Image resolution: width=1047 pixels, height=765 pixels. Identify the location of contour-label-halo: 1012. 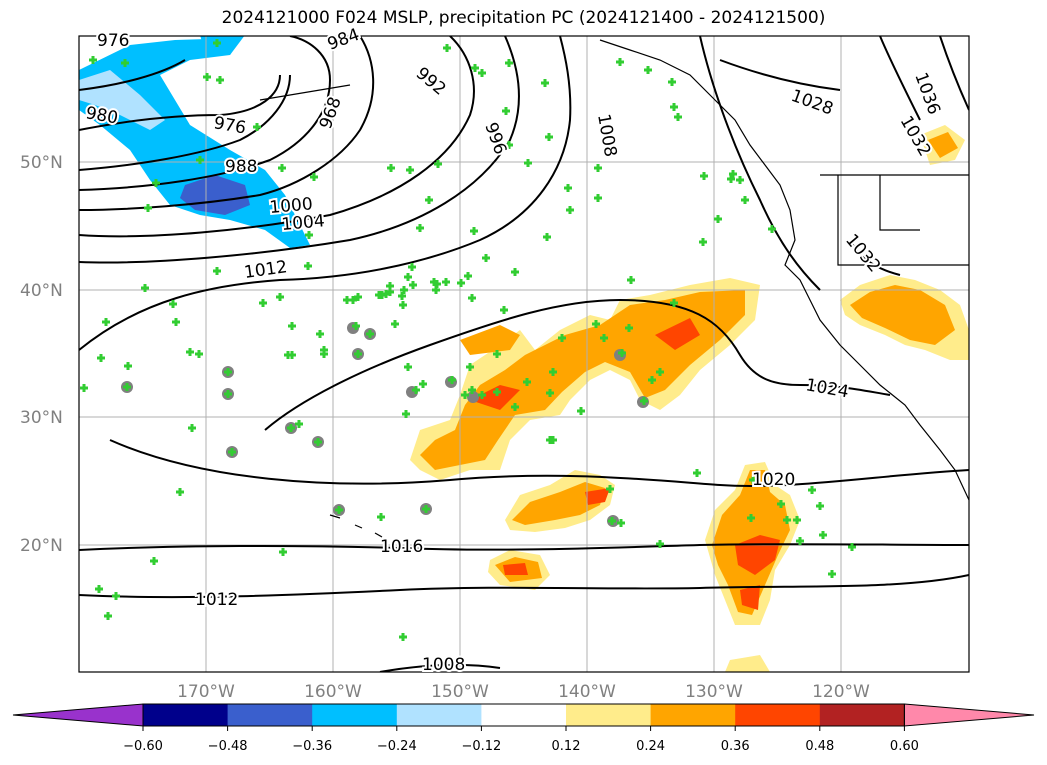
(216, 600).